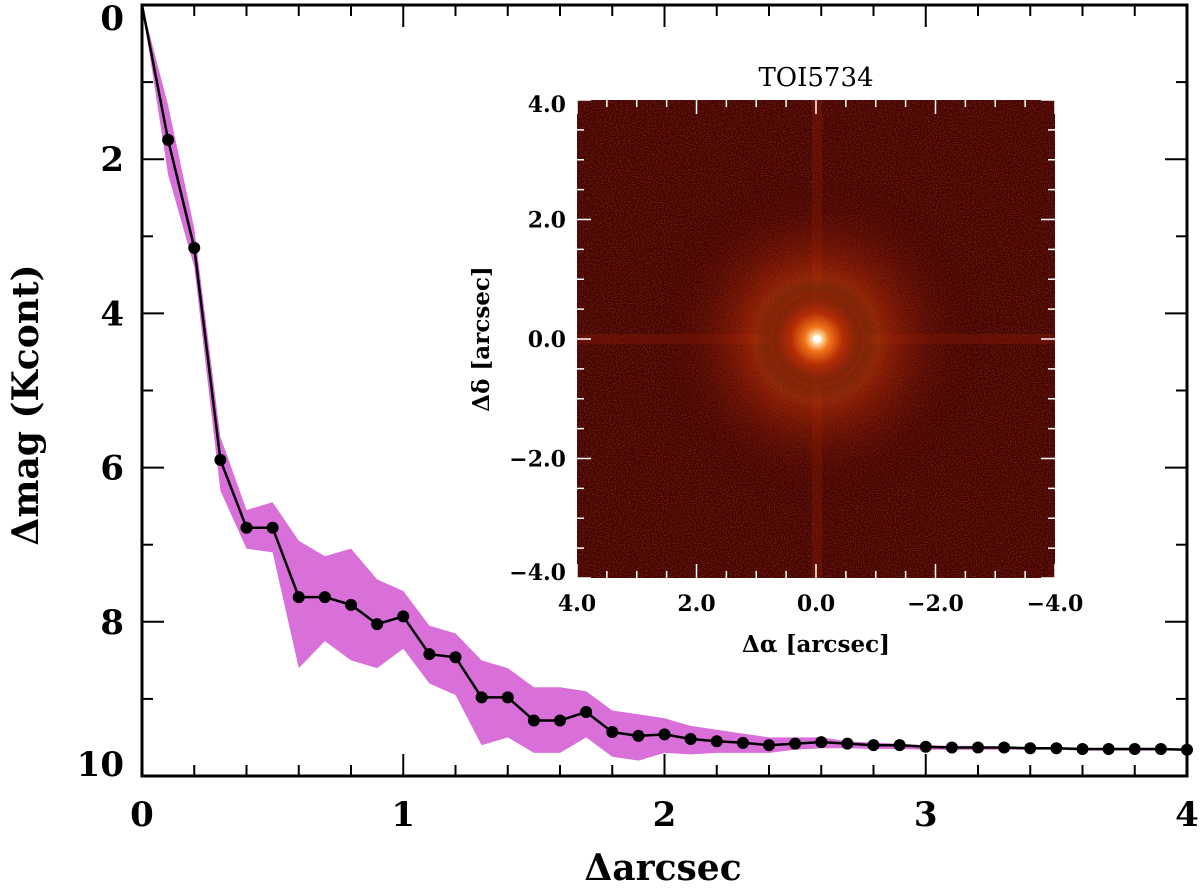  Describe the element at coordinates (100, 392) in the screenshot. I see `main-y-tick-labels: 0 2 4 6 8 10` at that location.